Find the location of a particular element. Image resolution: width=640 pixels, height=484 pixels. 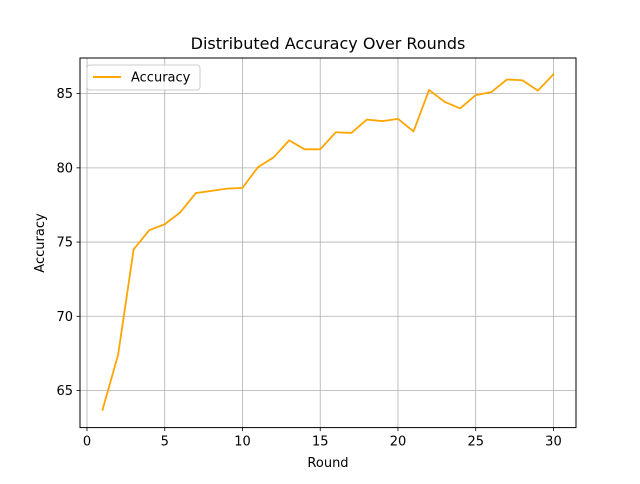

x-tick-label: 0 is located at coordinates (87, 442).